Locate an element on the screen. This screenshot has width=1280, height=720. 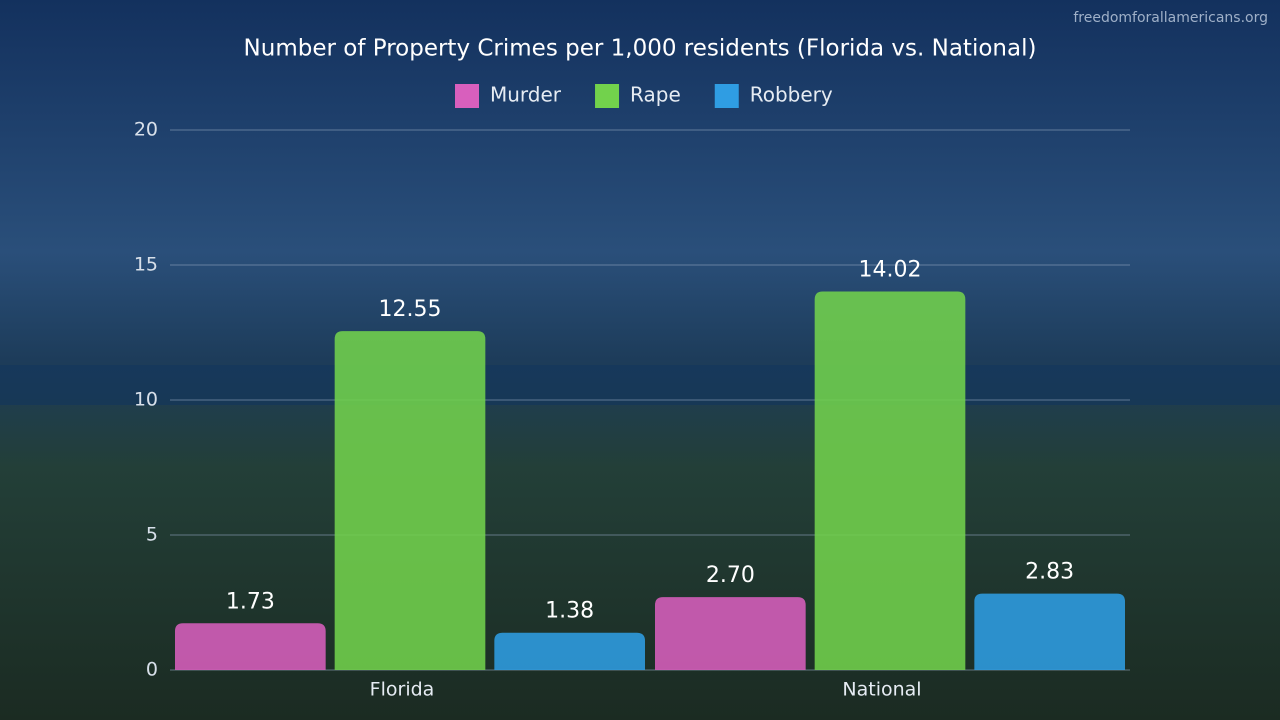
x-tick-label: Florida is located at coordinates (402, 690).